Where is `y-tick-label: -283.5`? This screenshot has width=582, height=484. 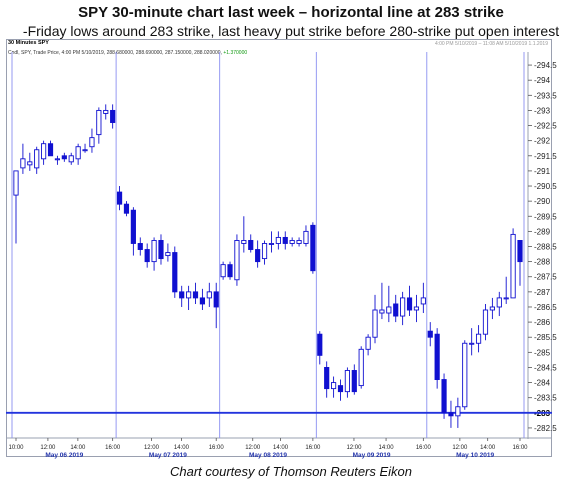
y-tick-label: -283.5 is located at coordinates (545, 398).